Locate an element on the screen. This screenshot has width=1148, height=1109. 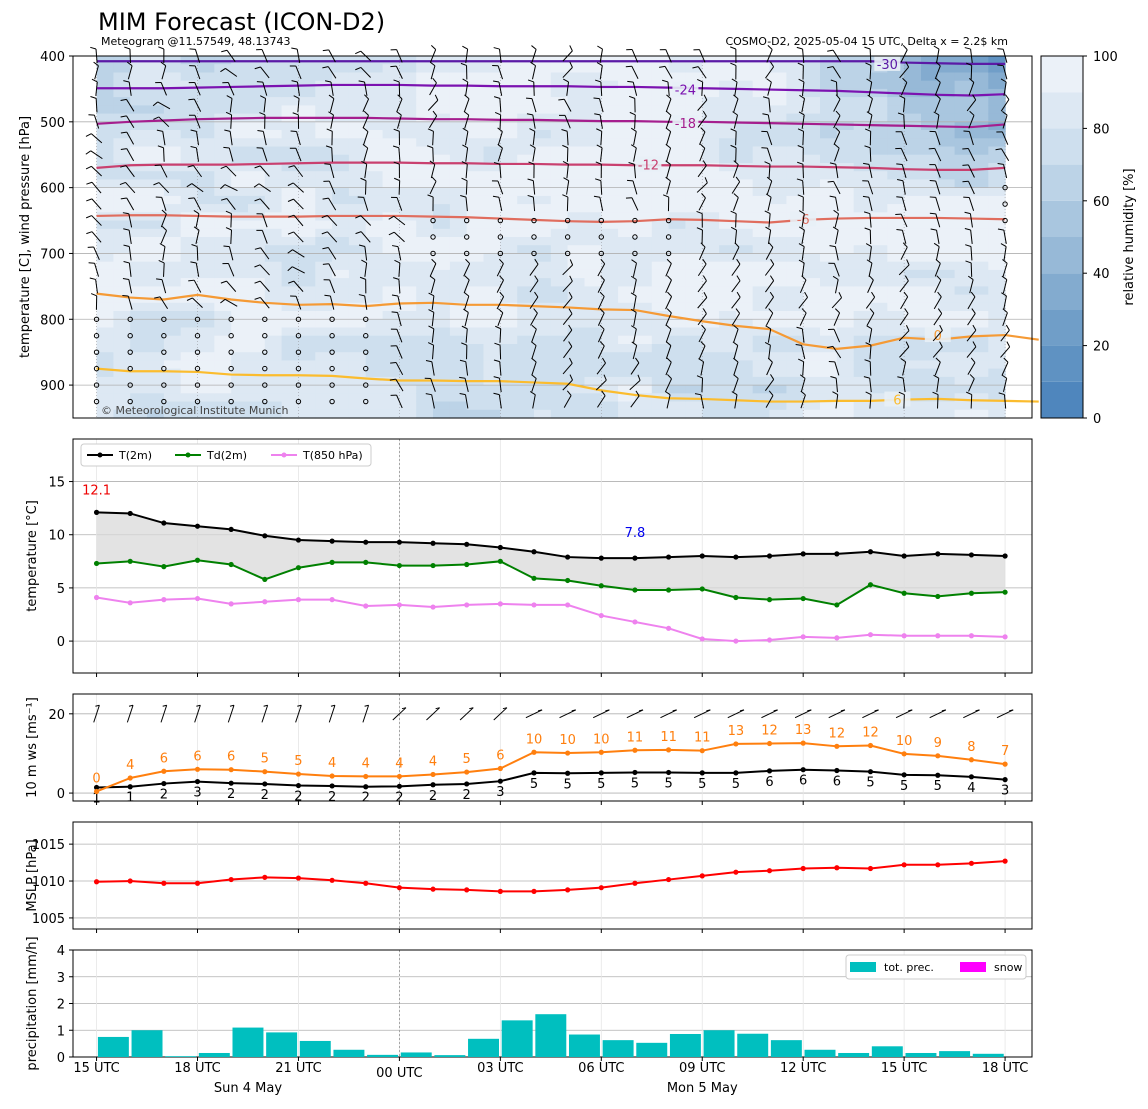
wind-gust-point is located at coordinates (264, 771).